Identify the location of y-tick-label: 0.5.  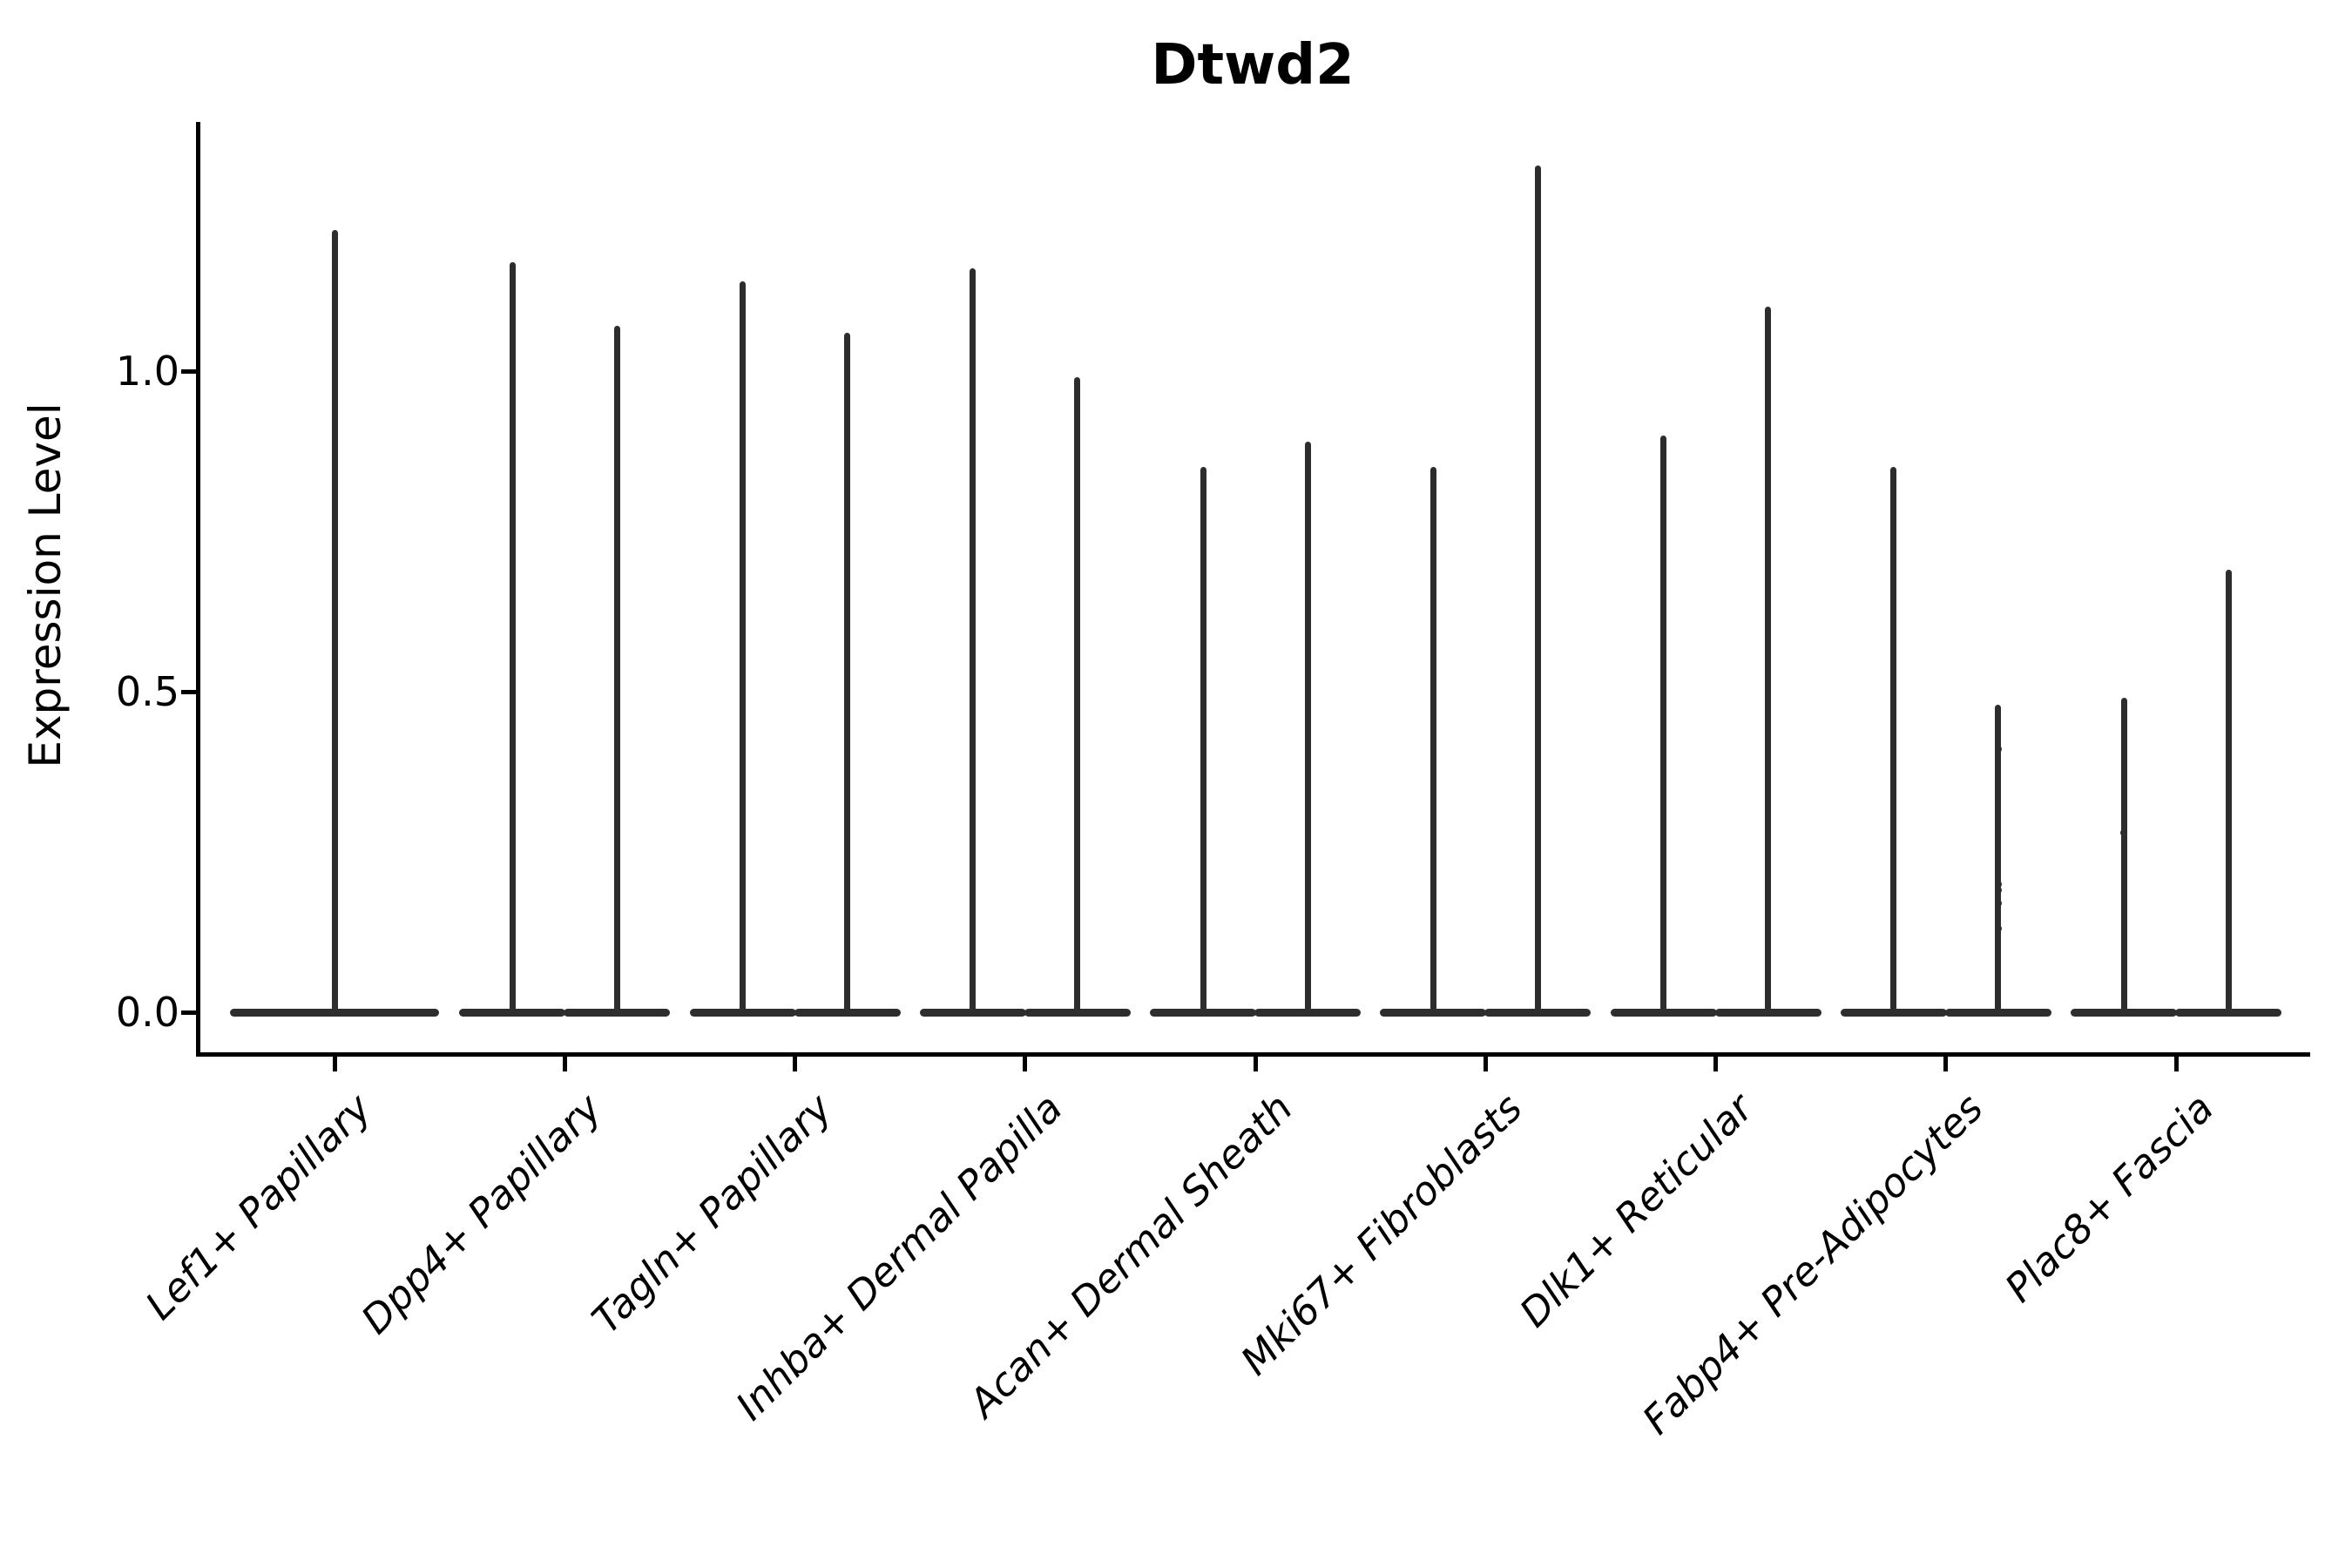
(147, 692).